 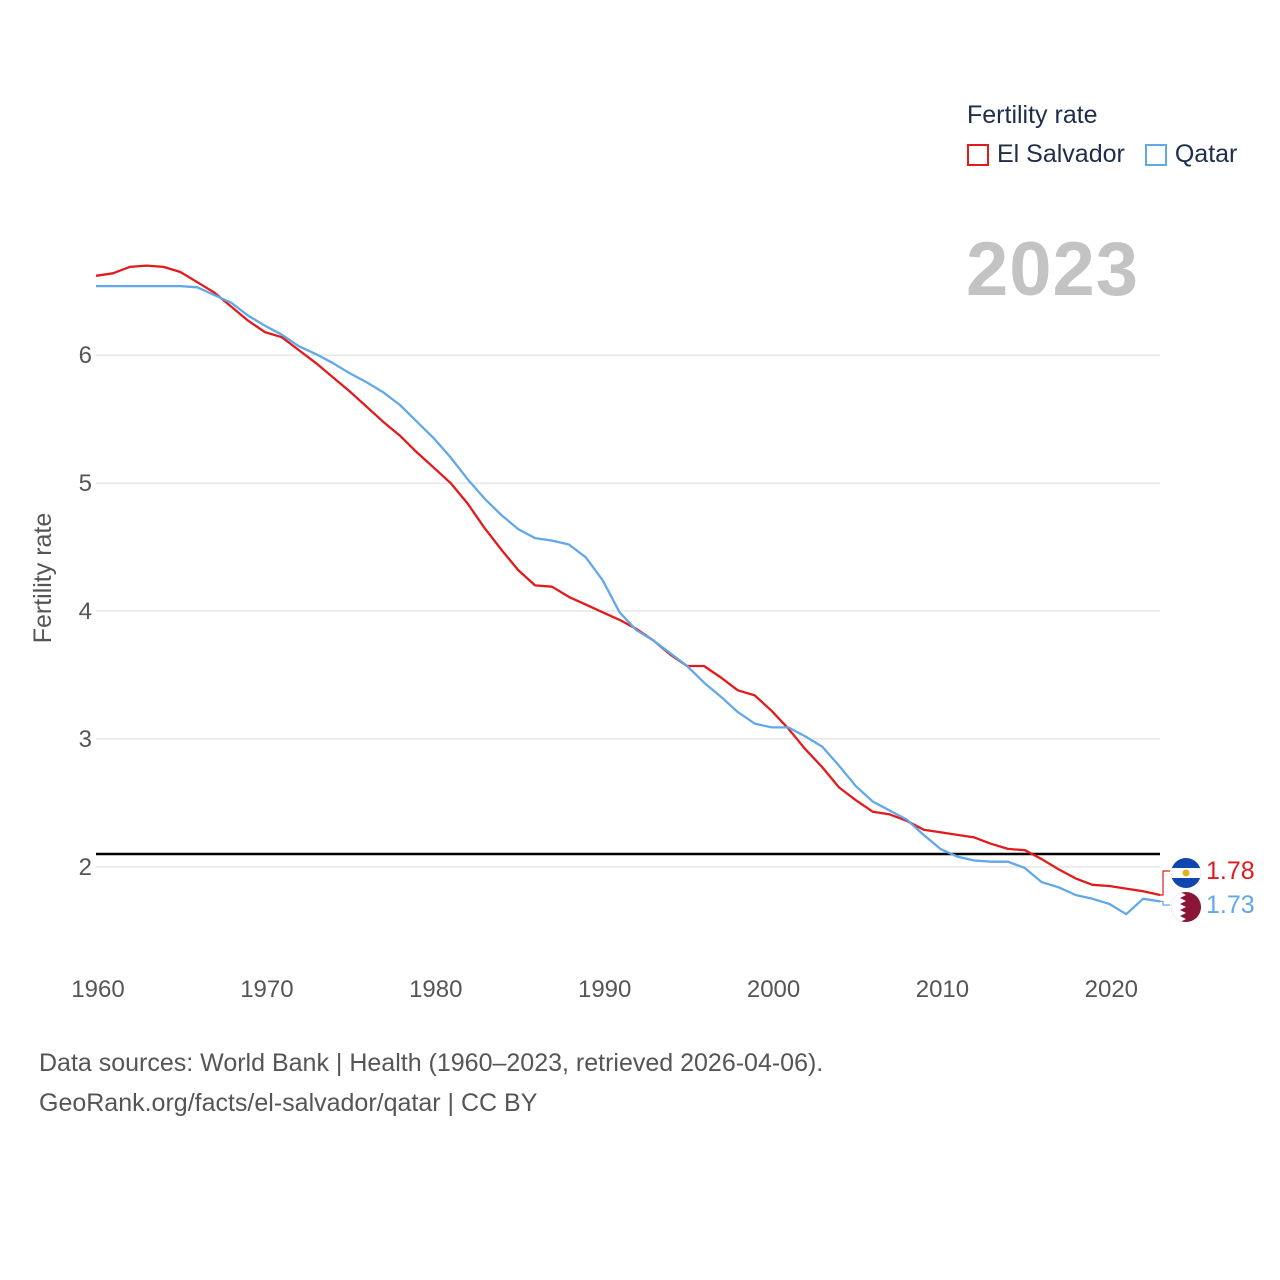 What do you see at coordinates (978, 154) in the screenshot?
I see `legend-swatch-el-salvador` at bounding box center [978, 154].